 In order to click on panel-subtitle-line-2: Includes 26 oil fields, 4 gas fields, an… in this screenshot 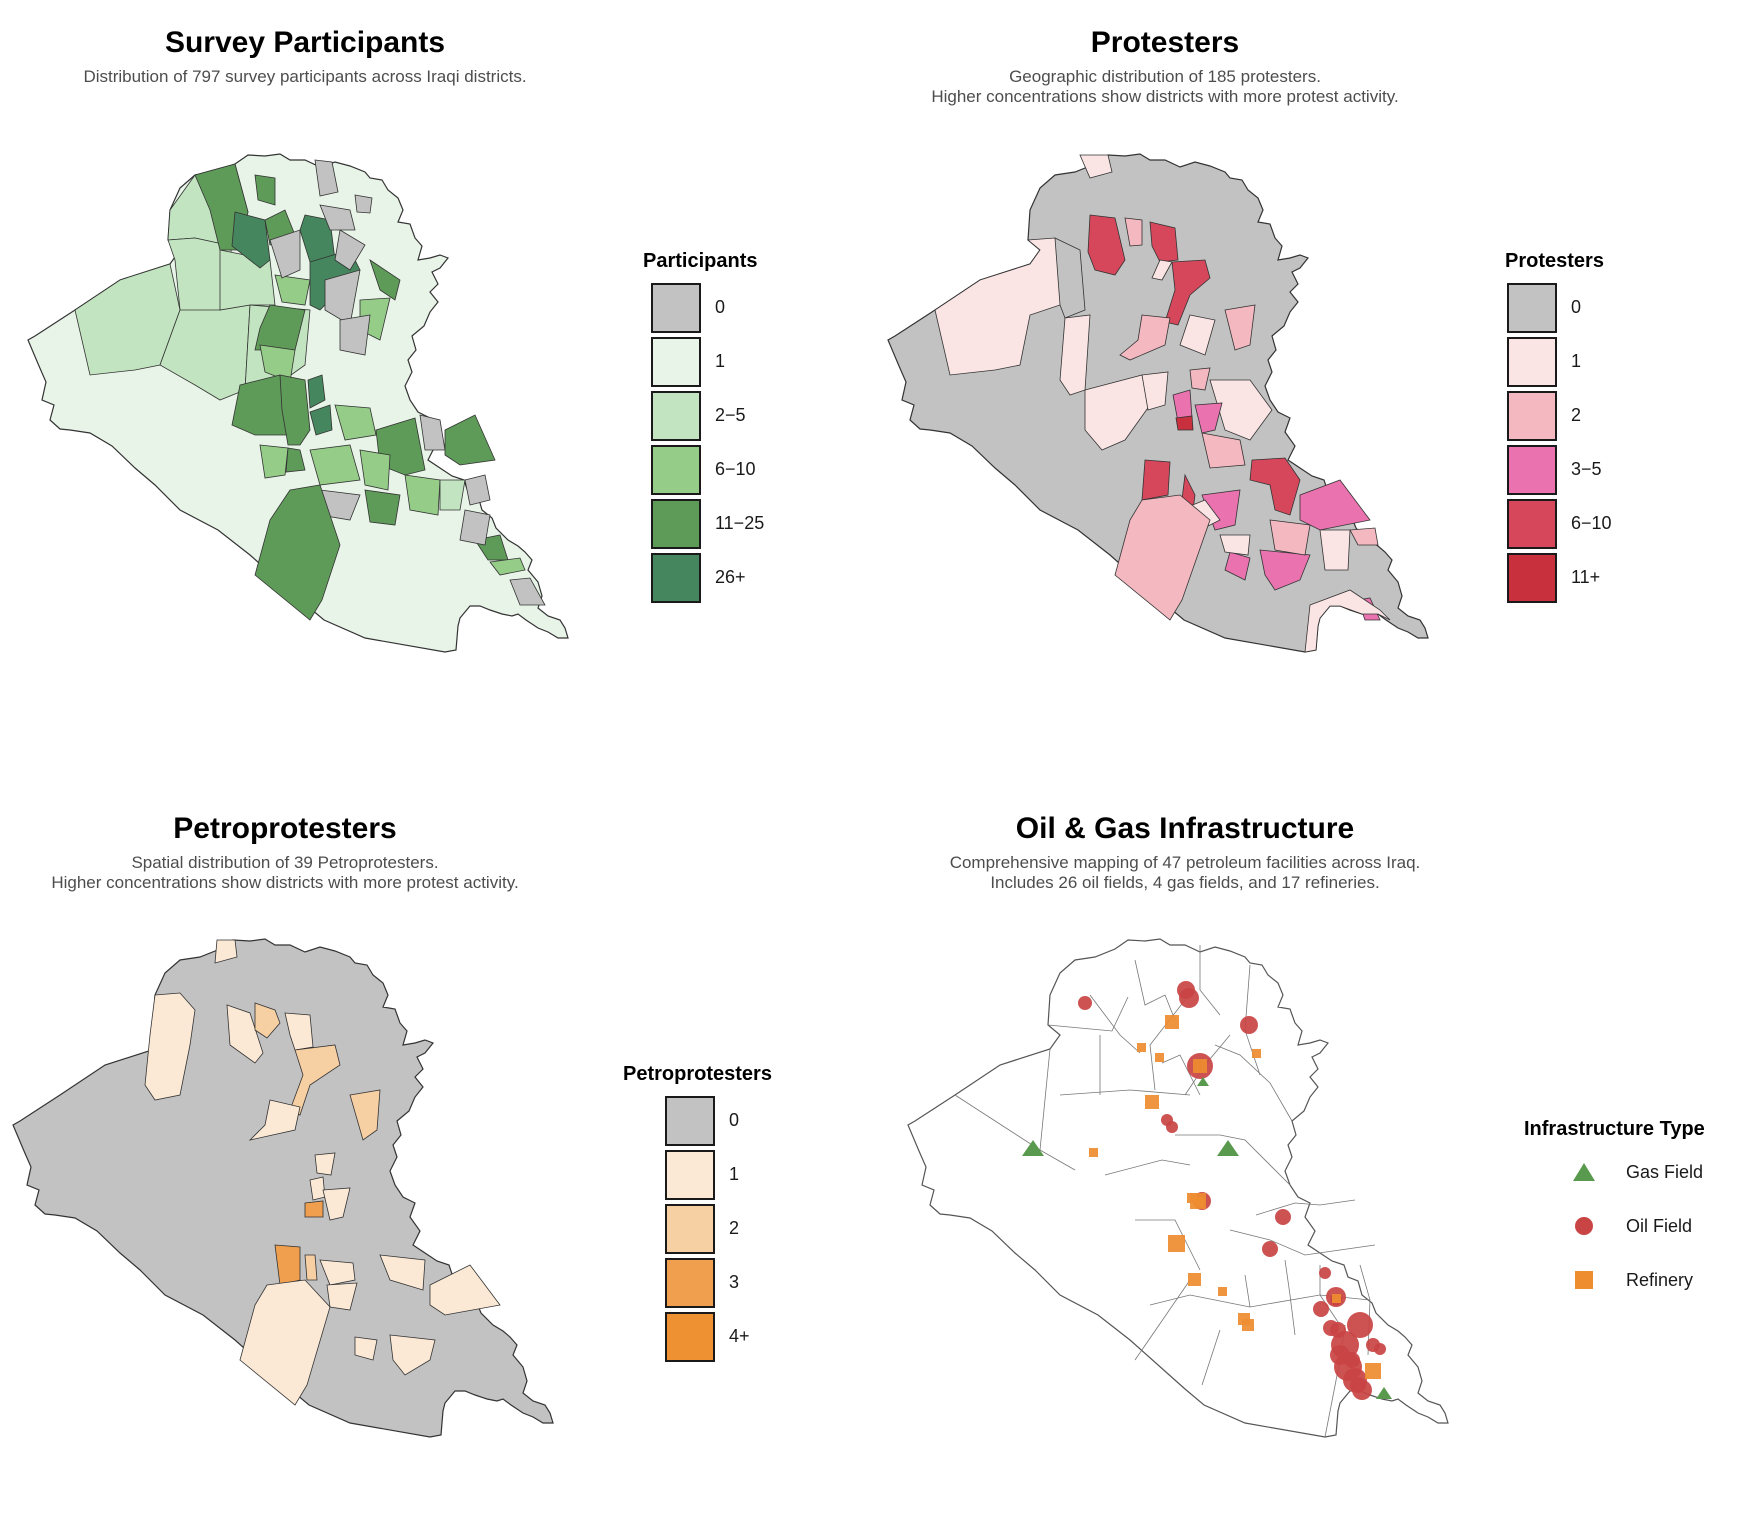, I will do `click(1185, 882)`.